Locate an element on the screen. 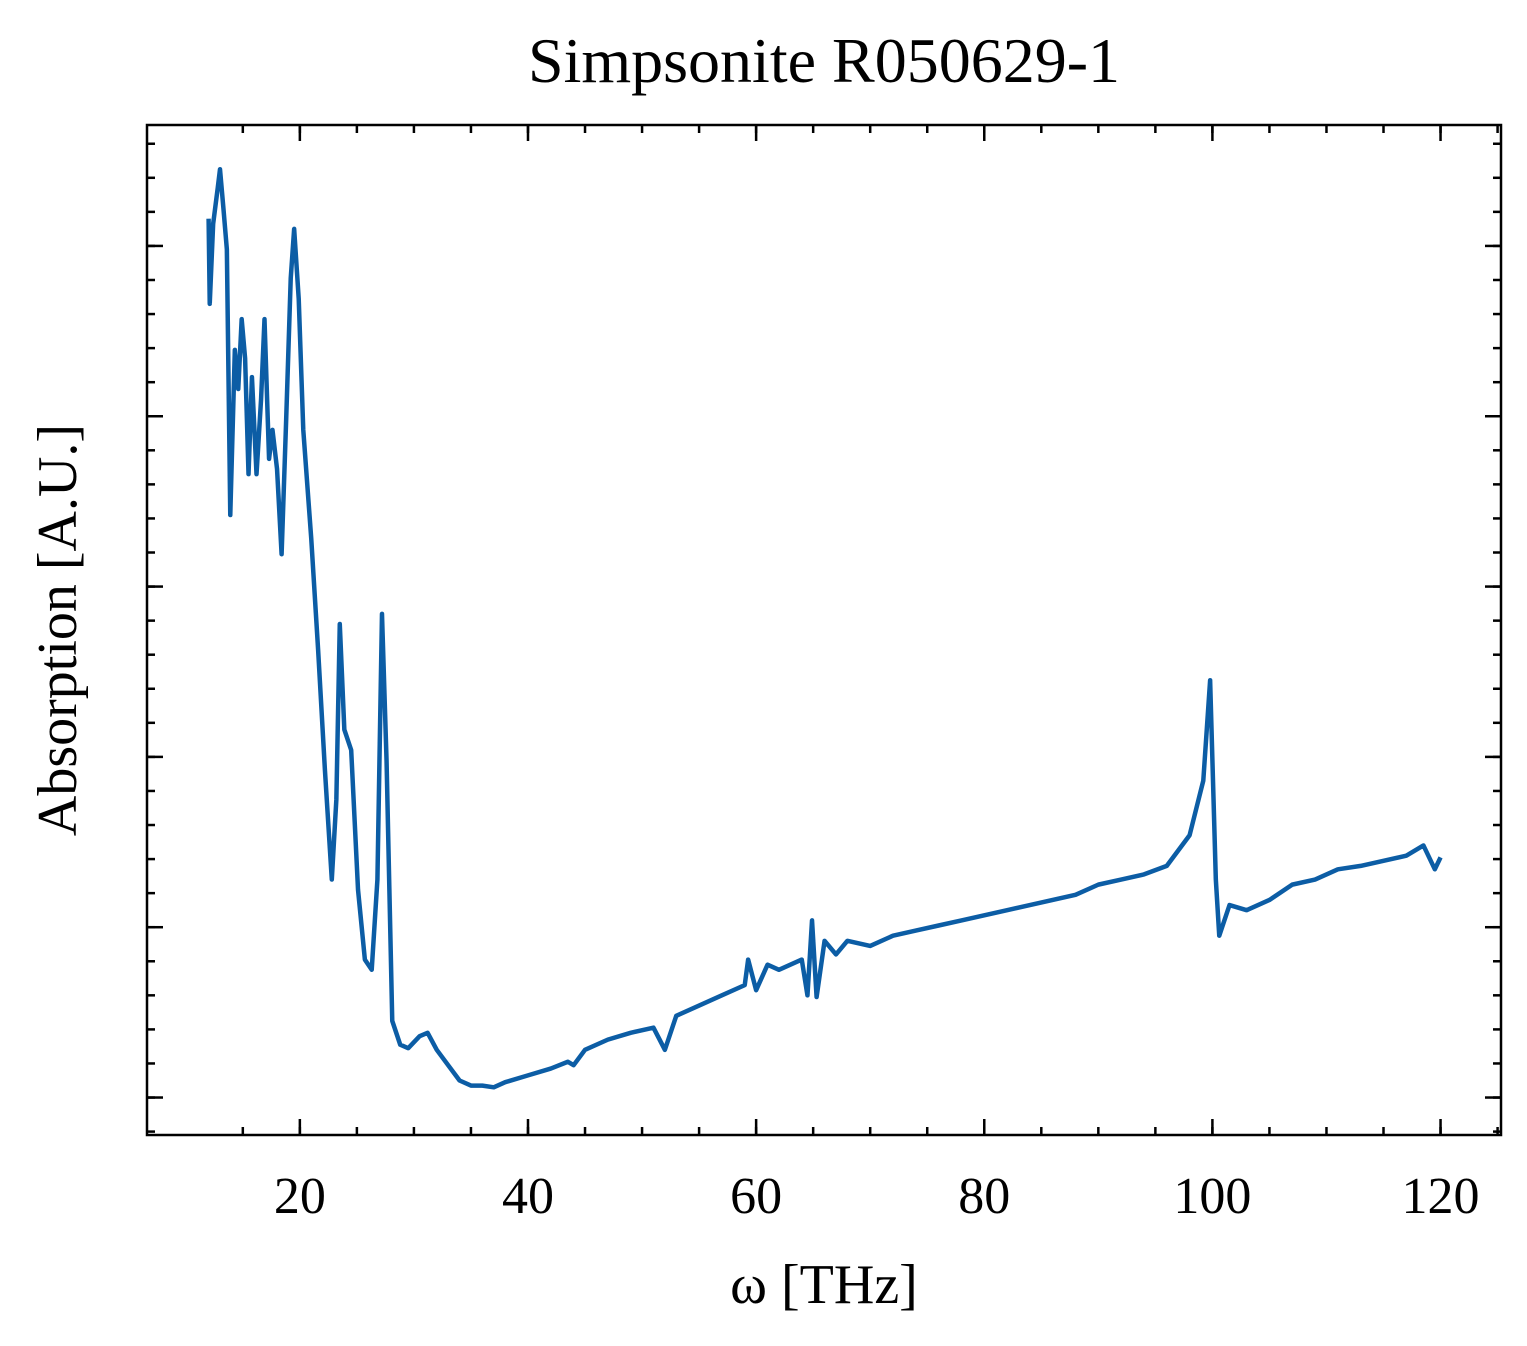  x-axis-label: ω [THz] is located at coordinates (824, 1285).